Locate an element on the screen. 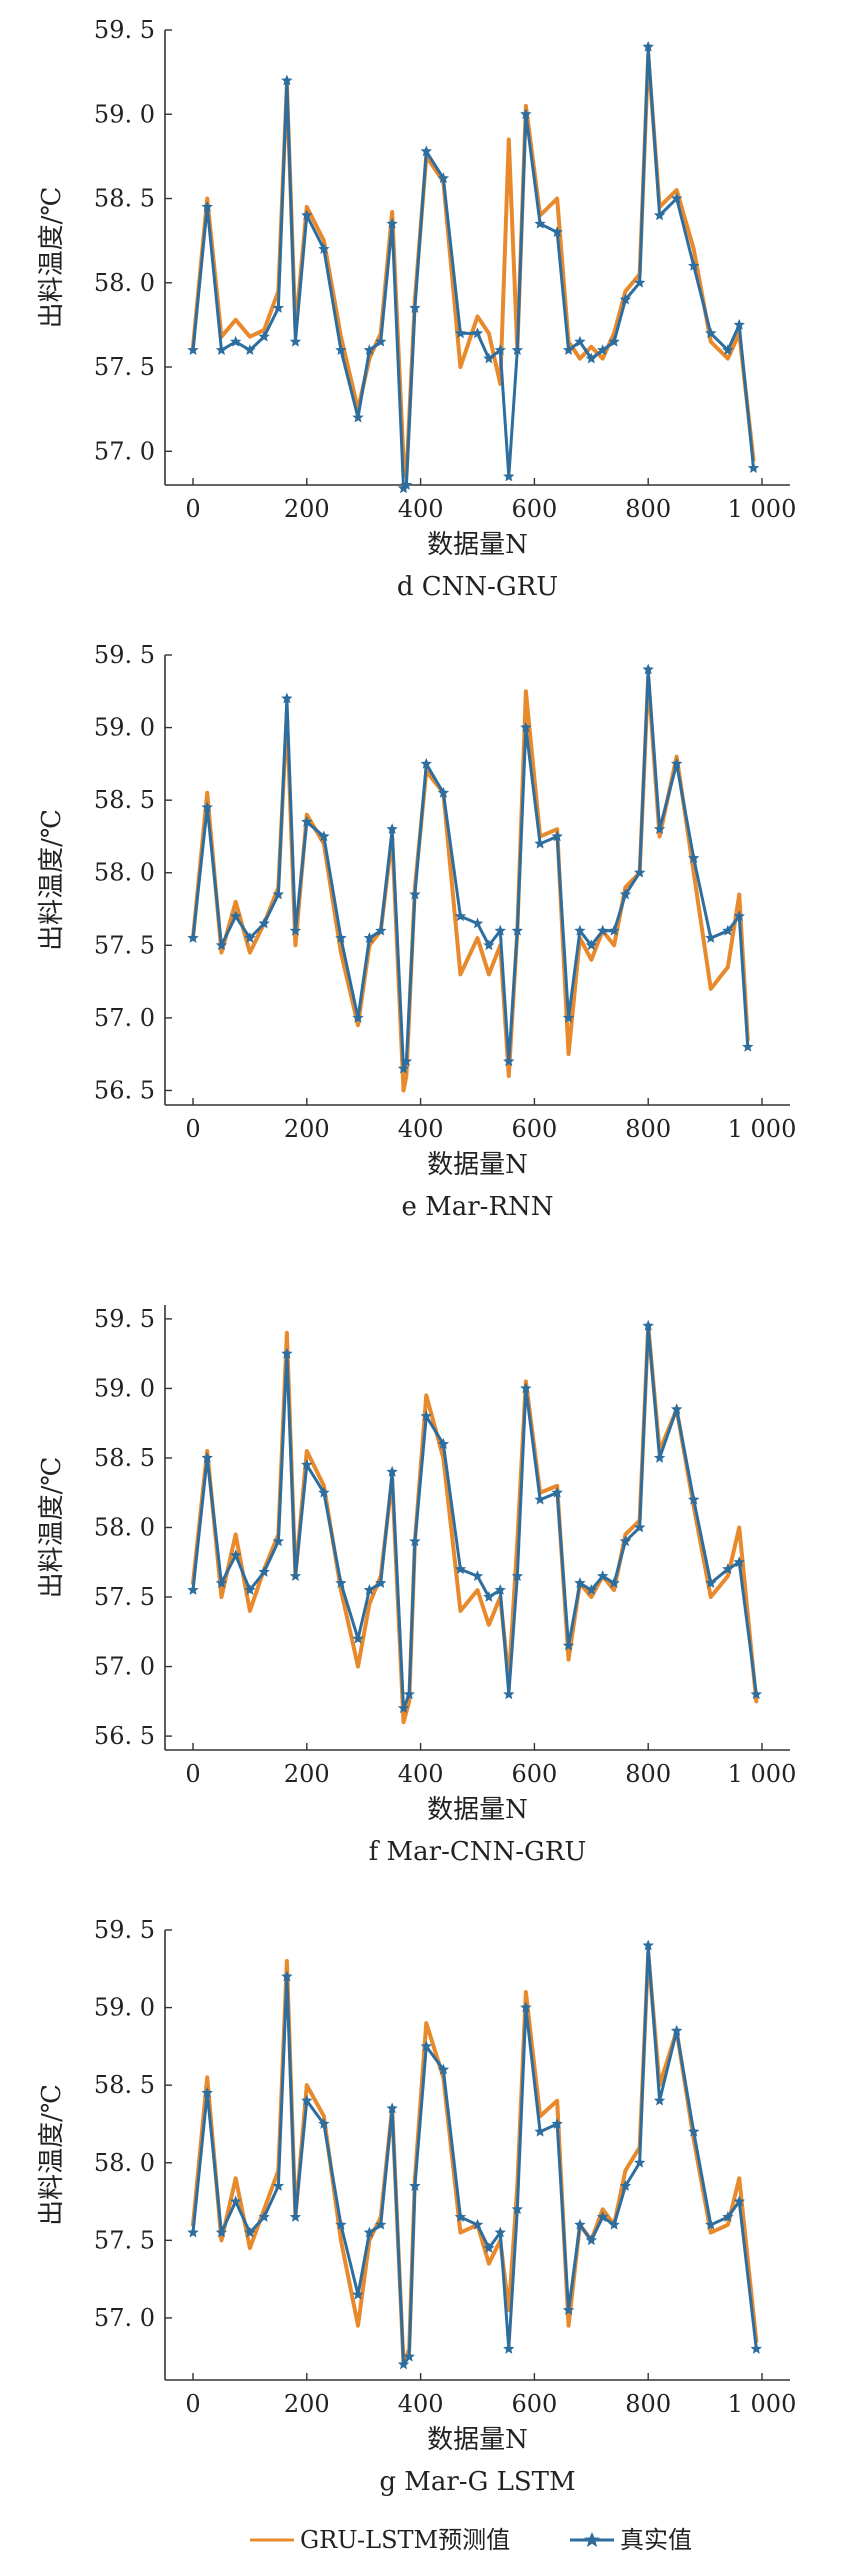 The width and height of the screenshot is (846, 2560). x-axis-label: 数据量N is located at coordinates (477, 2440).